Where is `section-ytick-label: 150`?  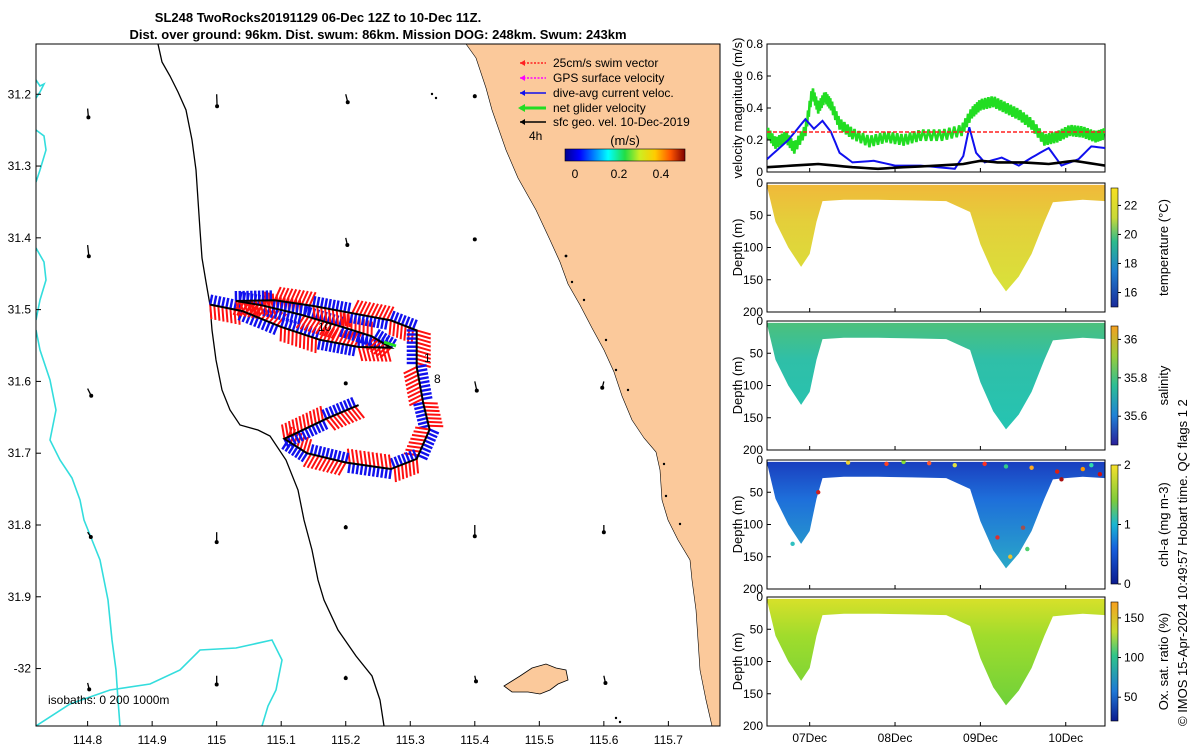
section-ytick-label: 150 is located at coordinates (753, 418).